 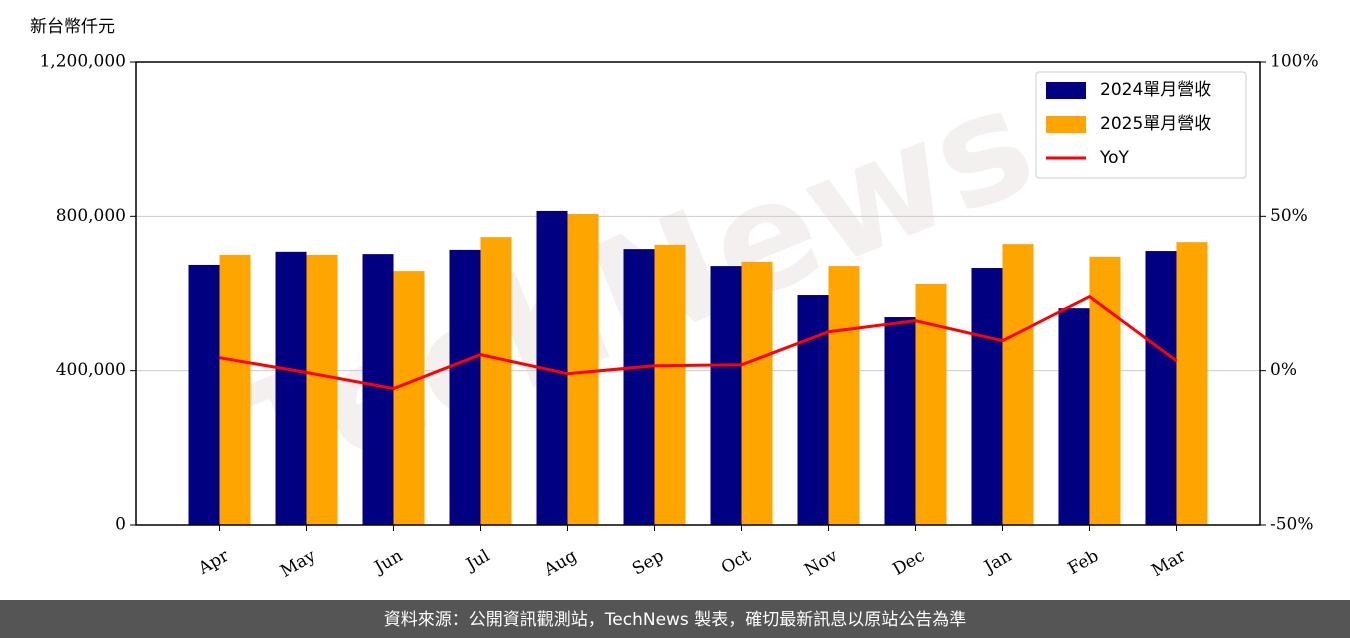 What do you see at coordinates (698, 342) in the screenshot?
I see `line` at bounding box center [698, 342].